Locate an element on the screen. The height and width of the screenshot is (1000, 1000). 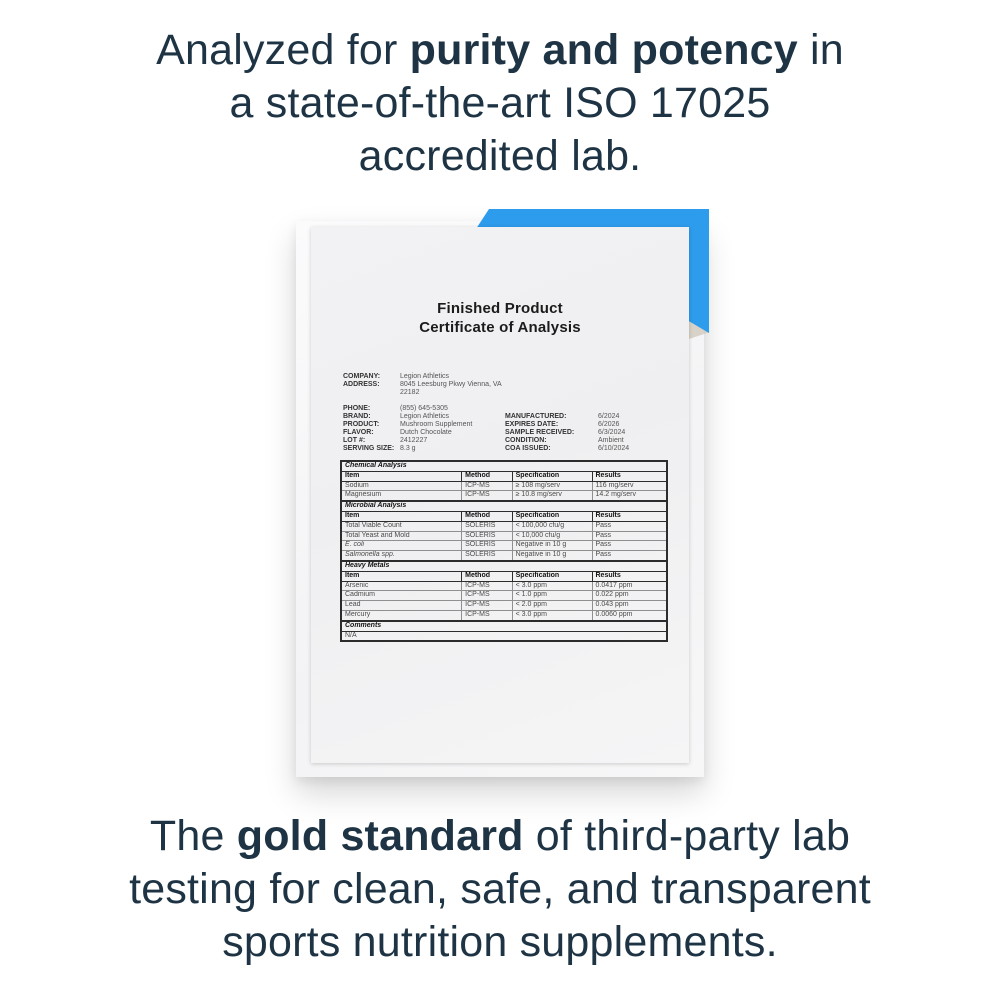
headline-line-3: accredited lab. is located at coordinates (500, 156).